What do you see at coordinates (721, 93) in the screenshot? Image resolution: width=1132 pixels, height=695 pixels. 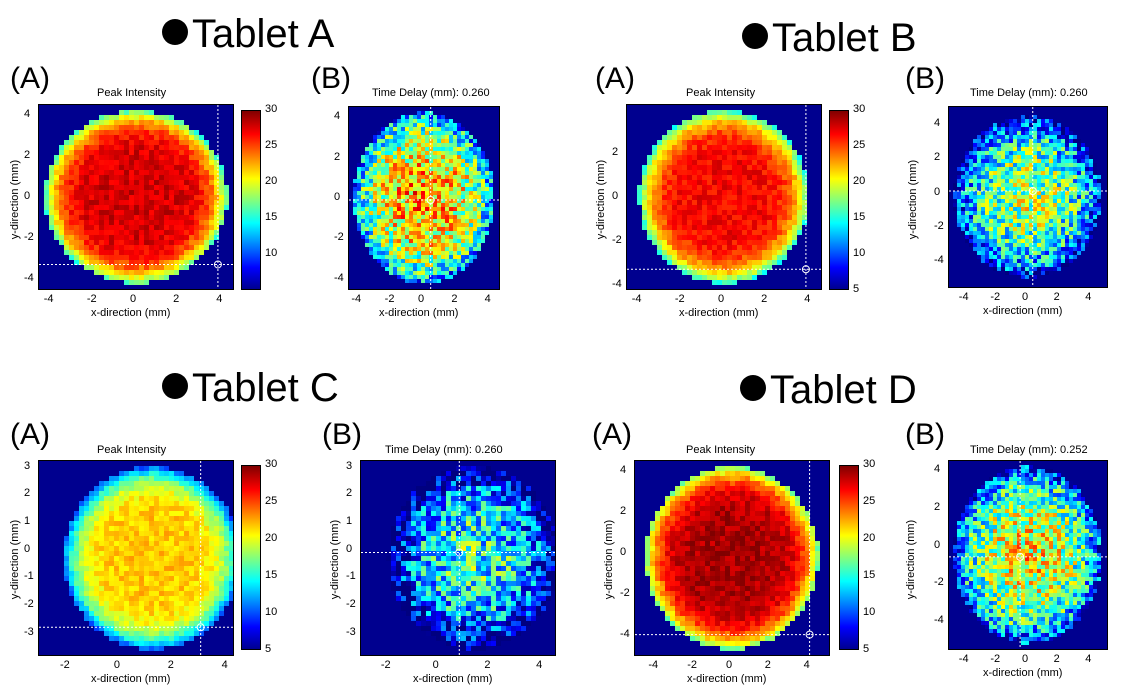 I see `plot-title: Peak Intensity` at bounding box center [721, 93].